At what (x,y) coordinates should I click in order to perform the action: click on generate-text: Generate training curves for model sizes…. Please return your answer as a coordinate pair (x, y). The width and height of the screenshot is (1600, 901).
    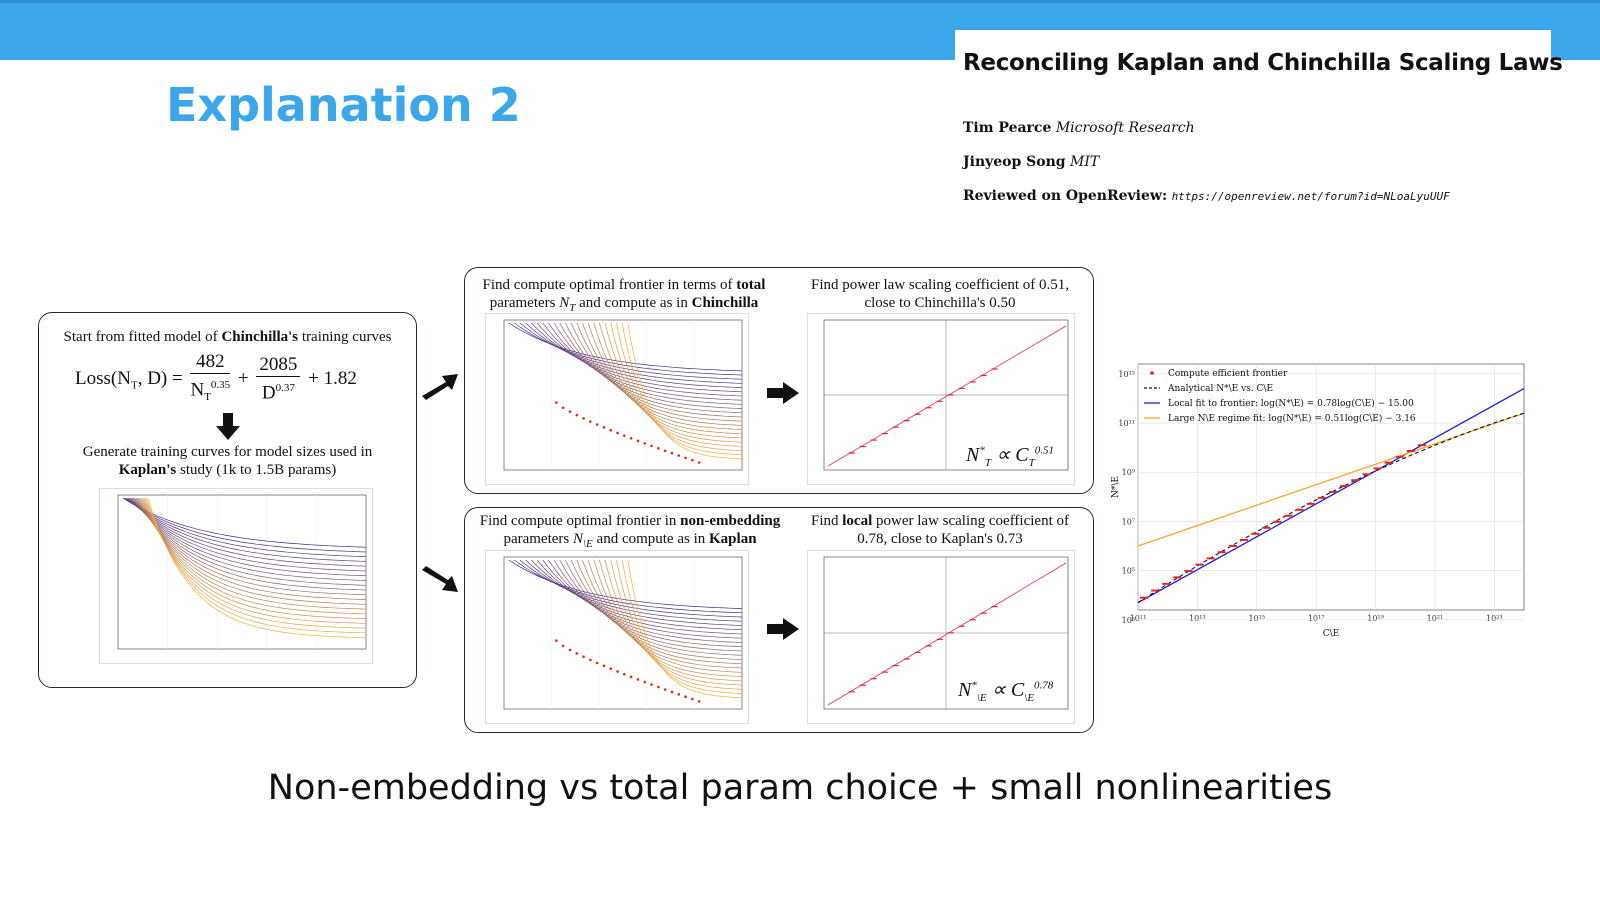
    Looking at the image, I should click on (227, 461).